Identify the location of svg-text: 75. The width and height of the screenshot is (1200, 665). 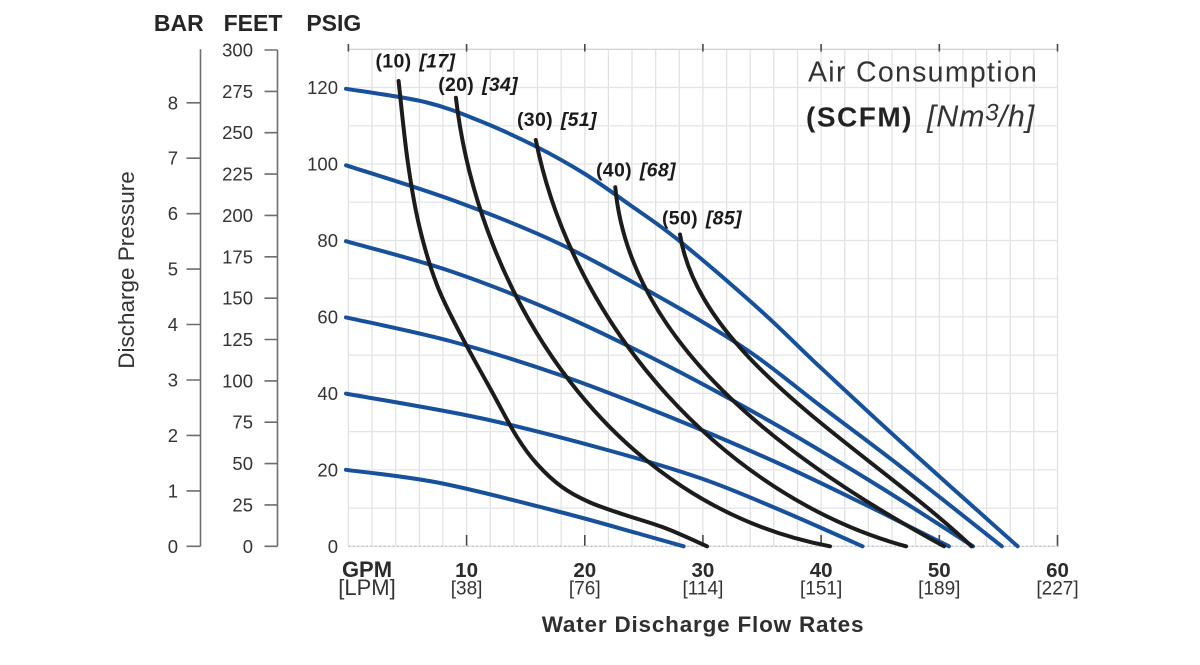
(242, 422).